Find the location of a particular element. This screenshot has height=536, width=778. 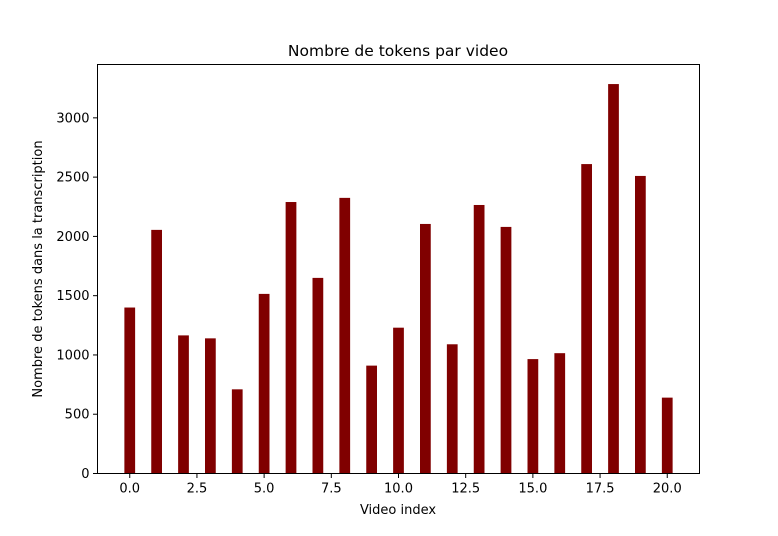

y-tick-label: 3000 is located at coordinates (72, 118).